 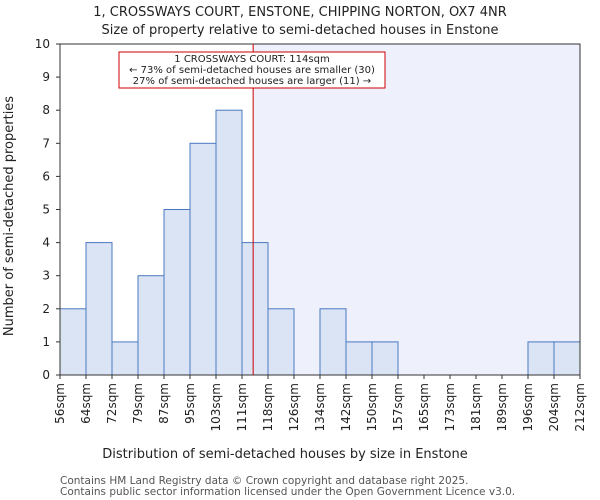 I want to click on y-tick-label: 6, so click(x=46, y=176).